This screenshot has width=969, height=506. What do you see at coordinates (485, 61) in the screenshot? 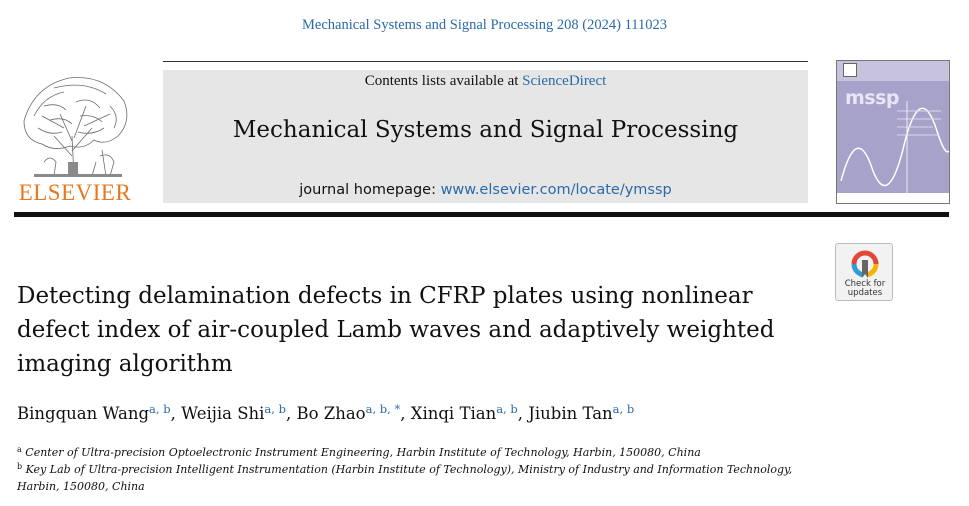
I see `masthead-top-rule` at bounding box center [485, 61].